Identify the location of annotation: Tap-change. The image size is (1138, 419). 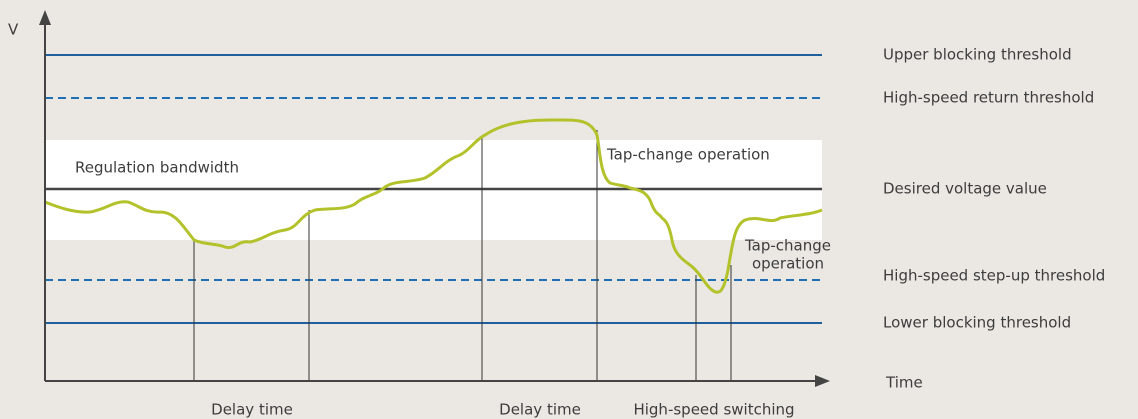
(787, 246).